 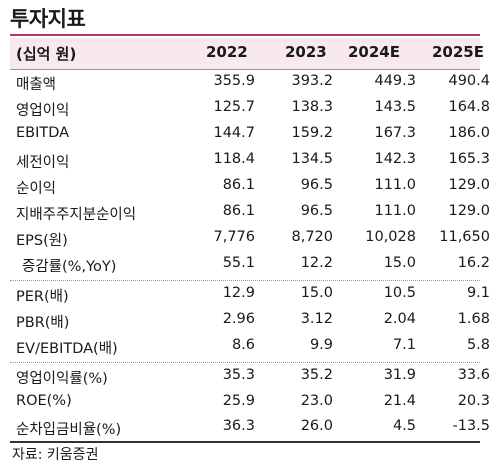 I want to click on cell-2025e: -13.5, so click(x=471, y=426).